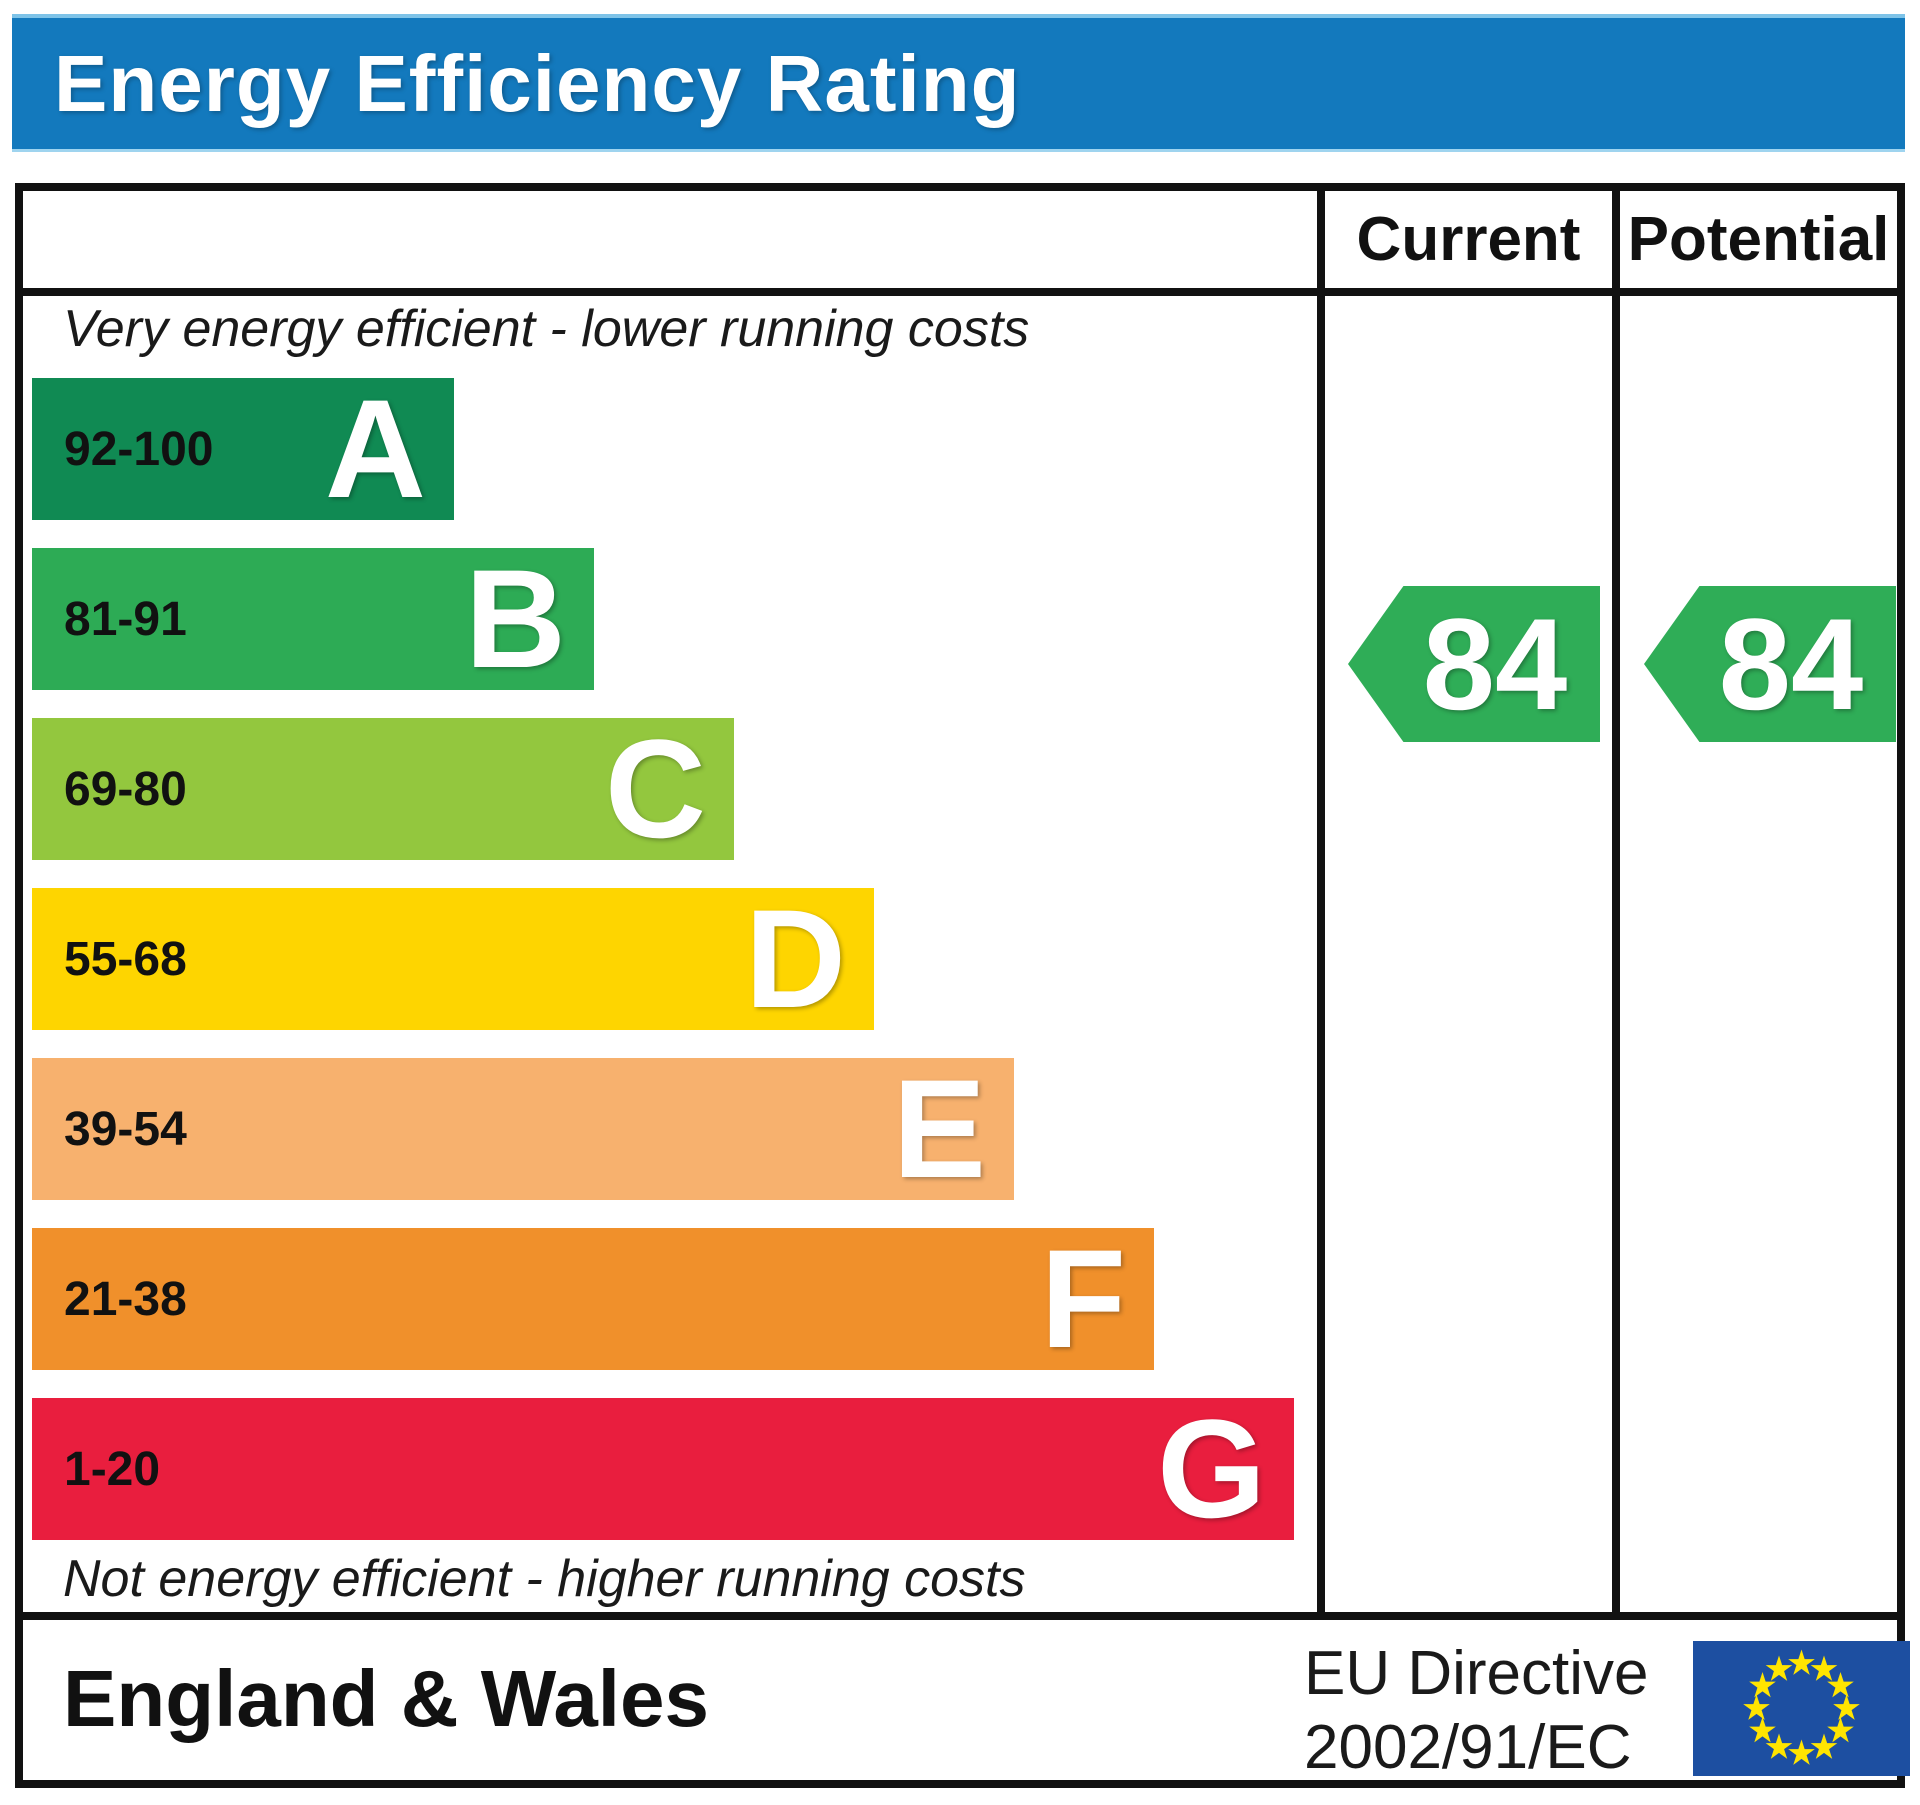 This screenshot has height=1805, width=1920. I want to click on band-d-range: 55-68, so click(125, 959).